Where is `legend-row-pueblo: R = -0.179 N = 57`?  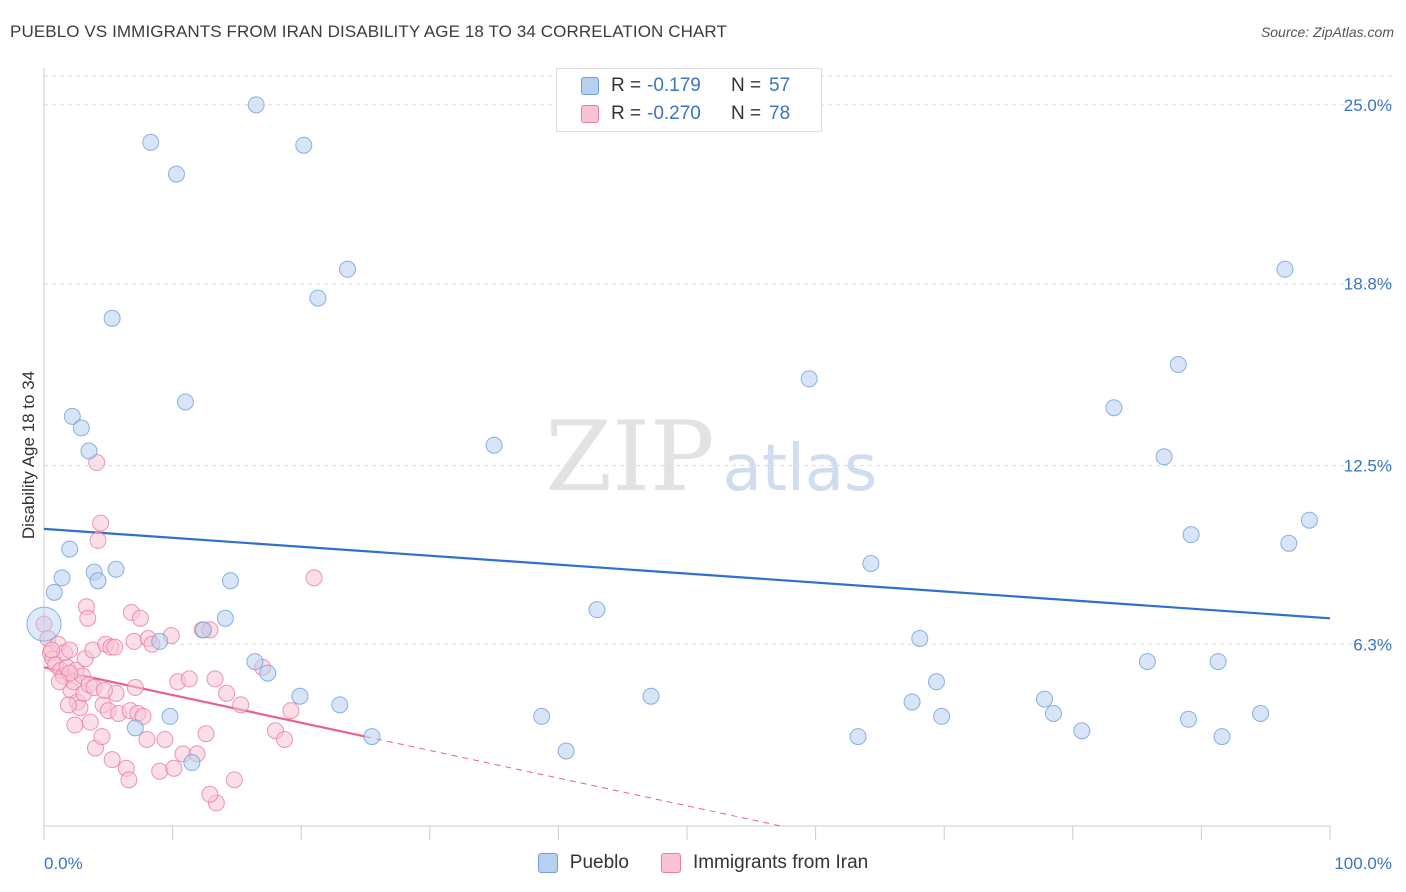
legend-row-pueblo: R = -0.179 N = 57 is located at coordinates (685, 86).